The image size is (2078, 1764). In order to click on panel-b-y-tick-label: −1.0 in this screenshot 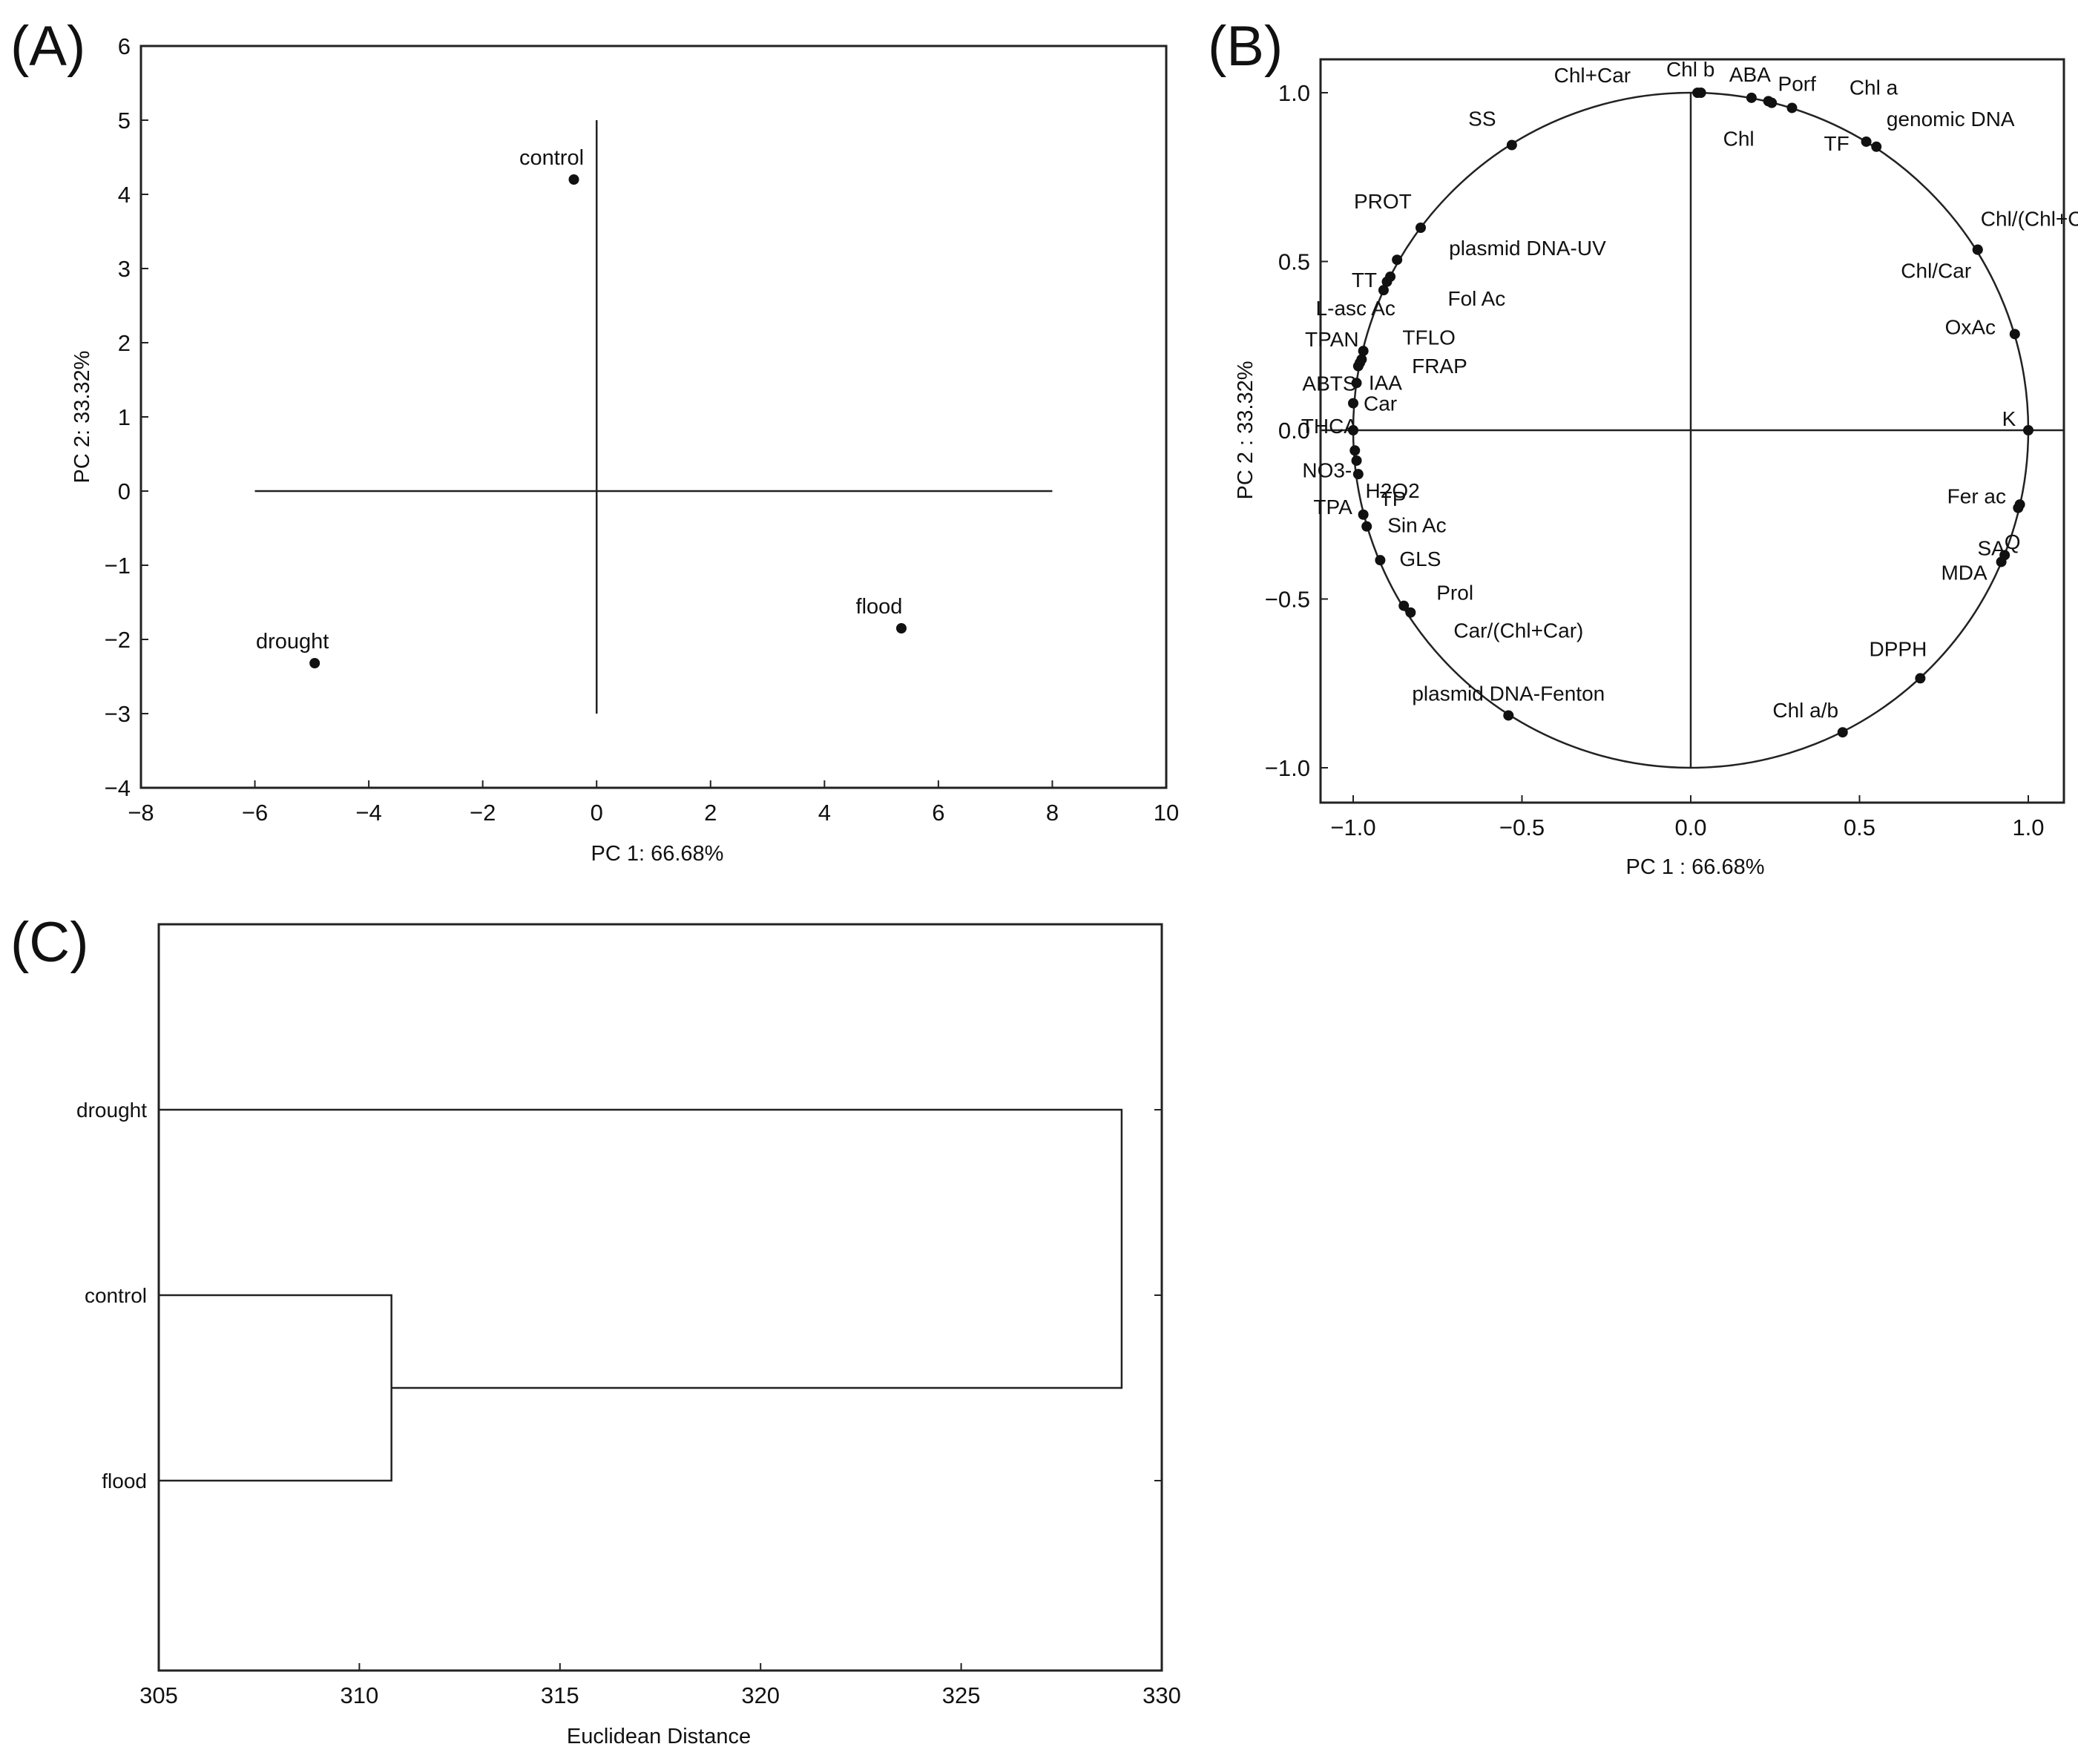, I will do `click(1287, 768)`.